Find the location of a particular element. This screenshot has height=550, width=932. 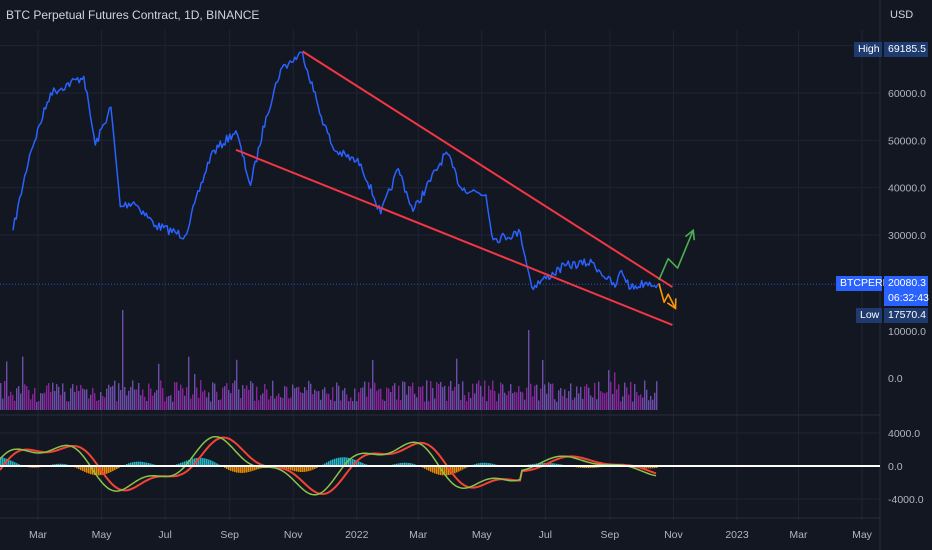

volume-pane is located at coordinates (329, 360).